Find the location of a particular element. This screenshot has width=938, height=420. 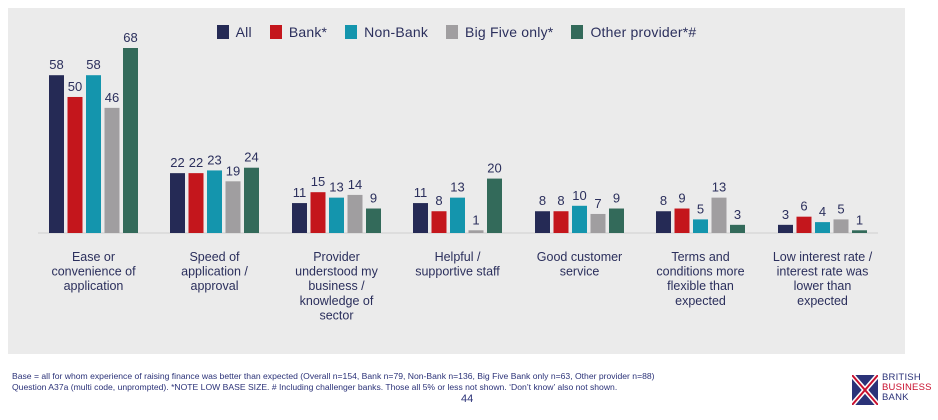

data-label: 46 is located at coordinates (112, 97).